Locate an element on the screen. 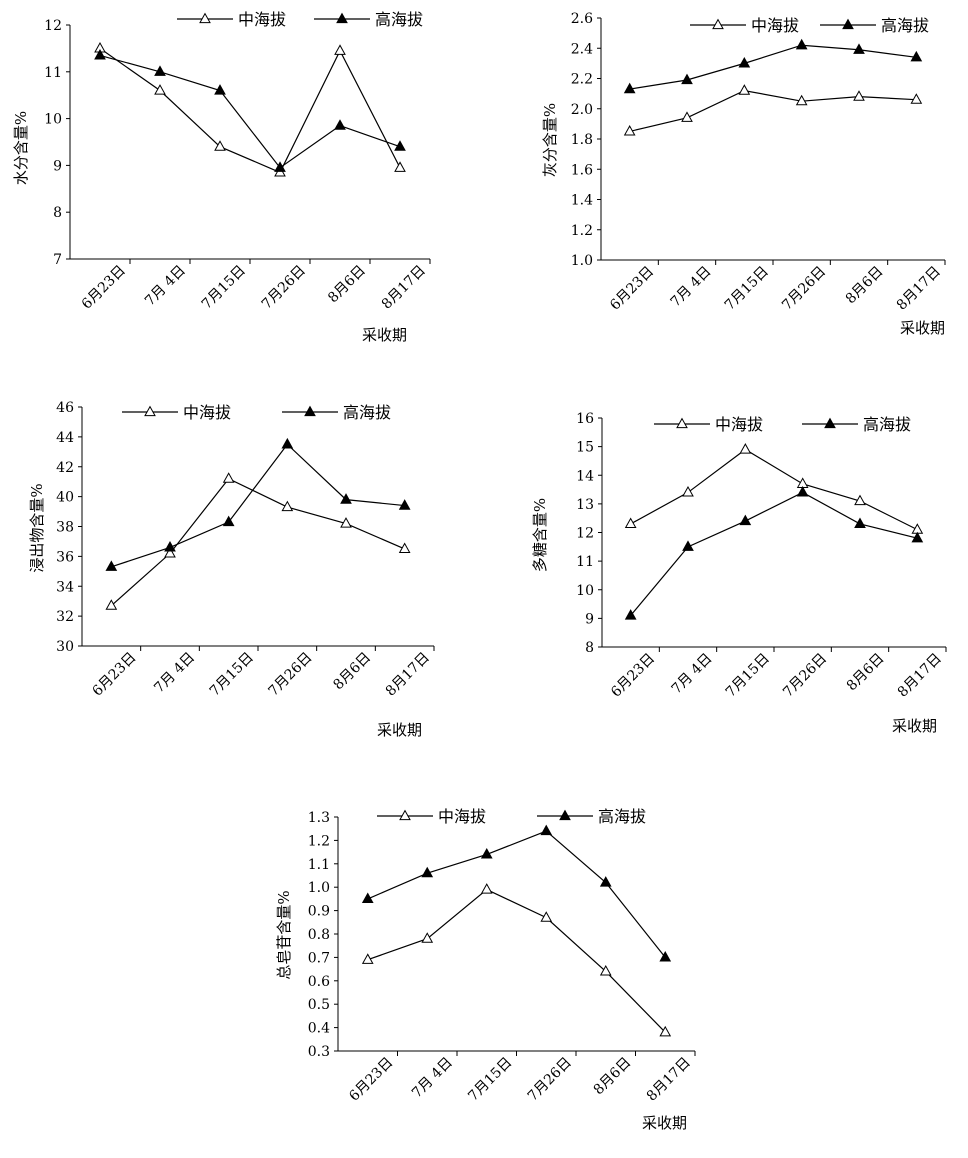  y-tick-label: 2.4 is located at coordinates (582, 49).